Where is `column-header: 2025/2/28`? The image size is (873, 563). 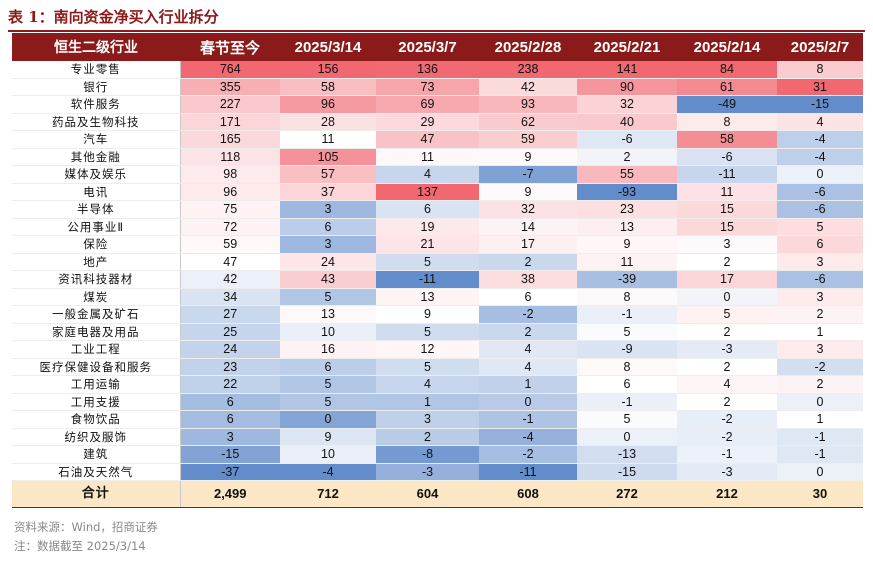 column-header: 2025/2/28 is located at coordinates (528, 47).